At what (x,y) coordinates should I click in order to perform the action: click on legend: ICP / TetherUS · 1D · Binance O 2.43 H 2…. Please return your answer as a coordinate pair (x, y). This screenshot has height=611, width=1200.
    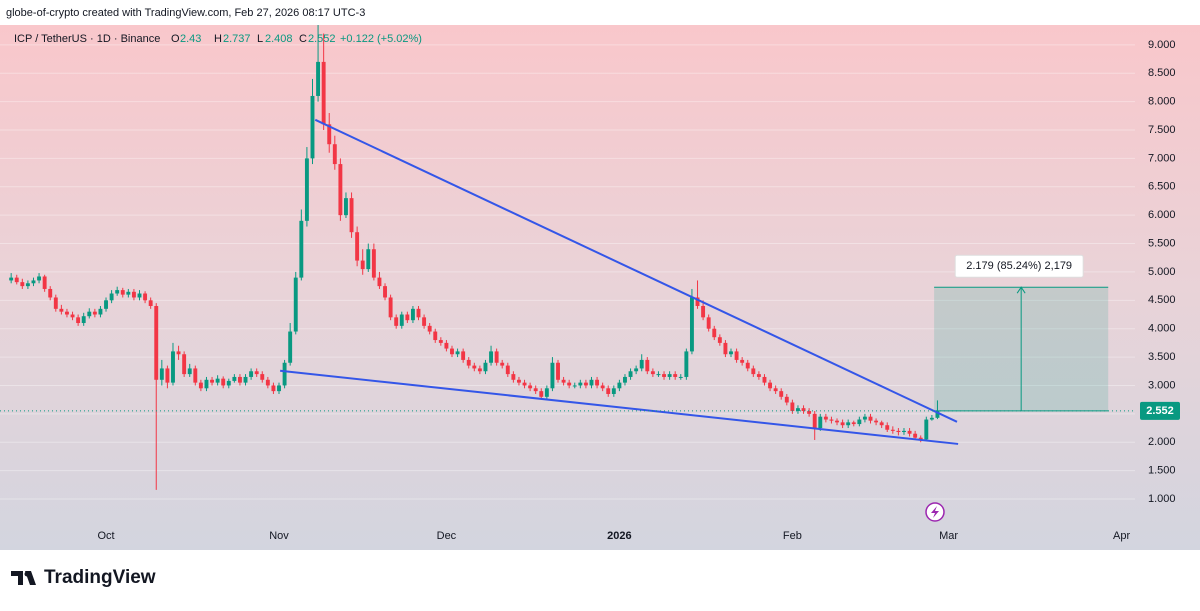
    Looking at the image, I should click on (218, 39).